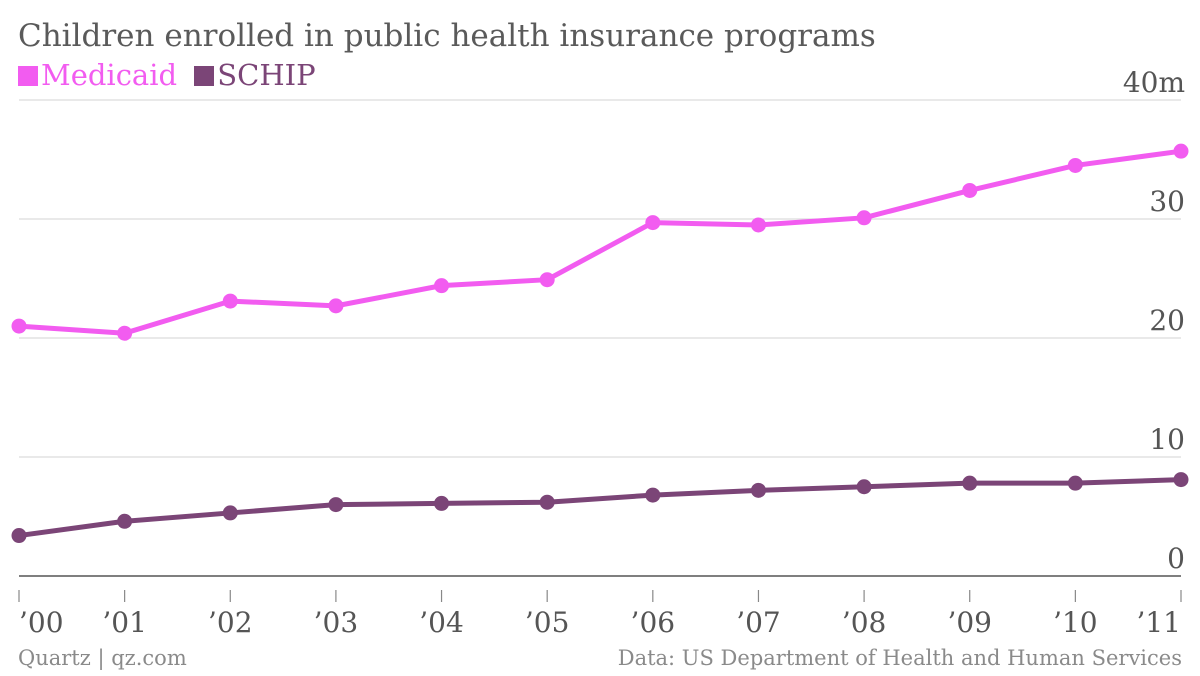 The image size is (1200, 676). Describe the element at coordinates (109, 75) in the screenshot. I see `legend-label-medicaid: Medicaid` at that location.